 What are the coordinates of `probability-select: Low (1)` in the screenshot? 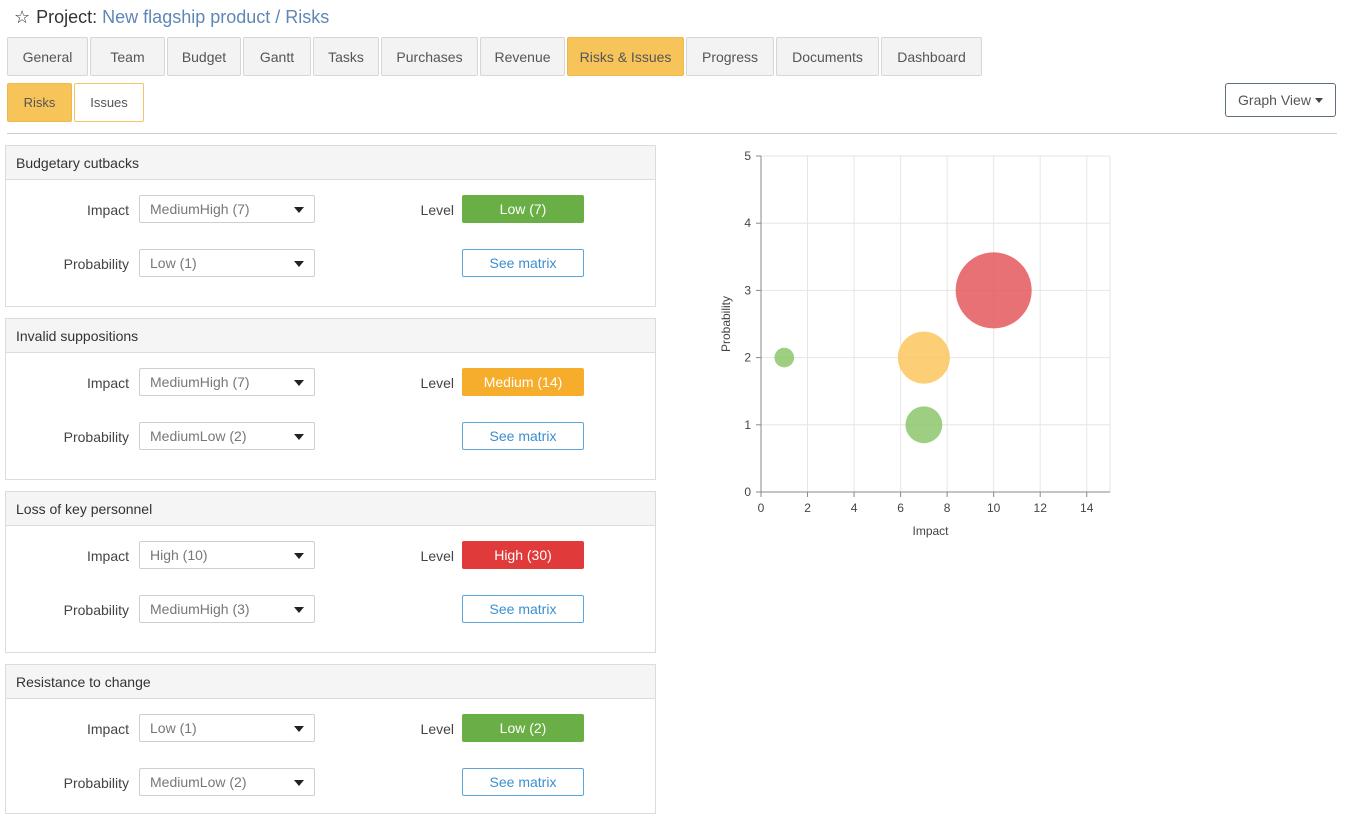 It's located at (227, 263).